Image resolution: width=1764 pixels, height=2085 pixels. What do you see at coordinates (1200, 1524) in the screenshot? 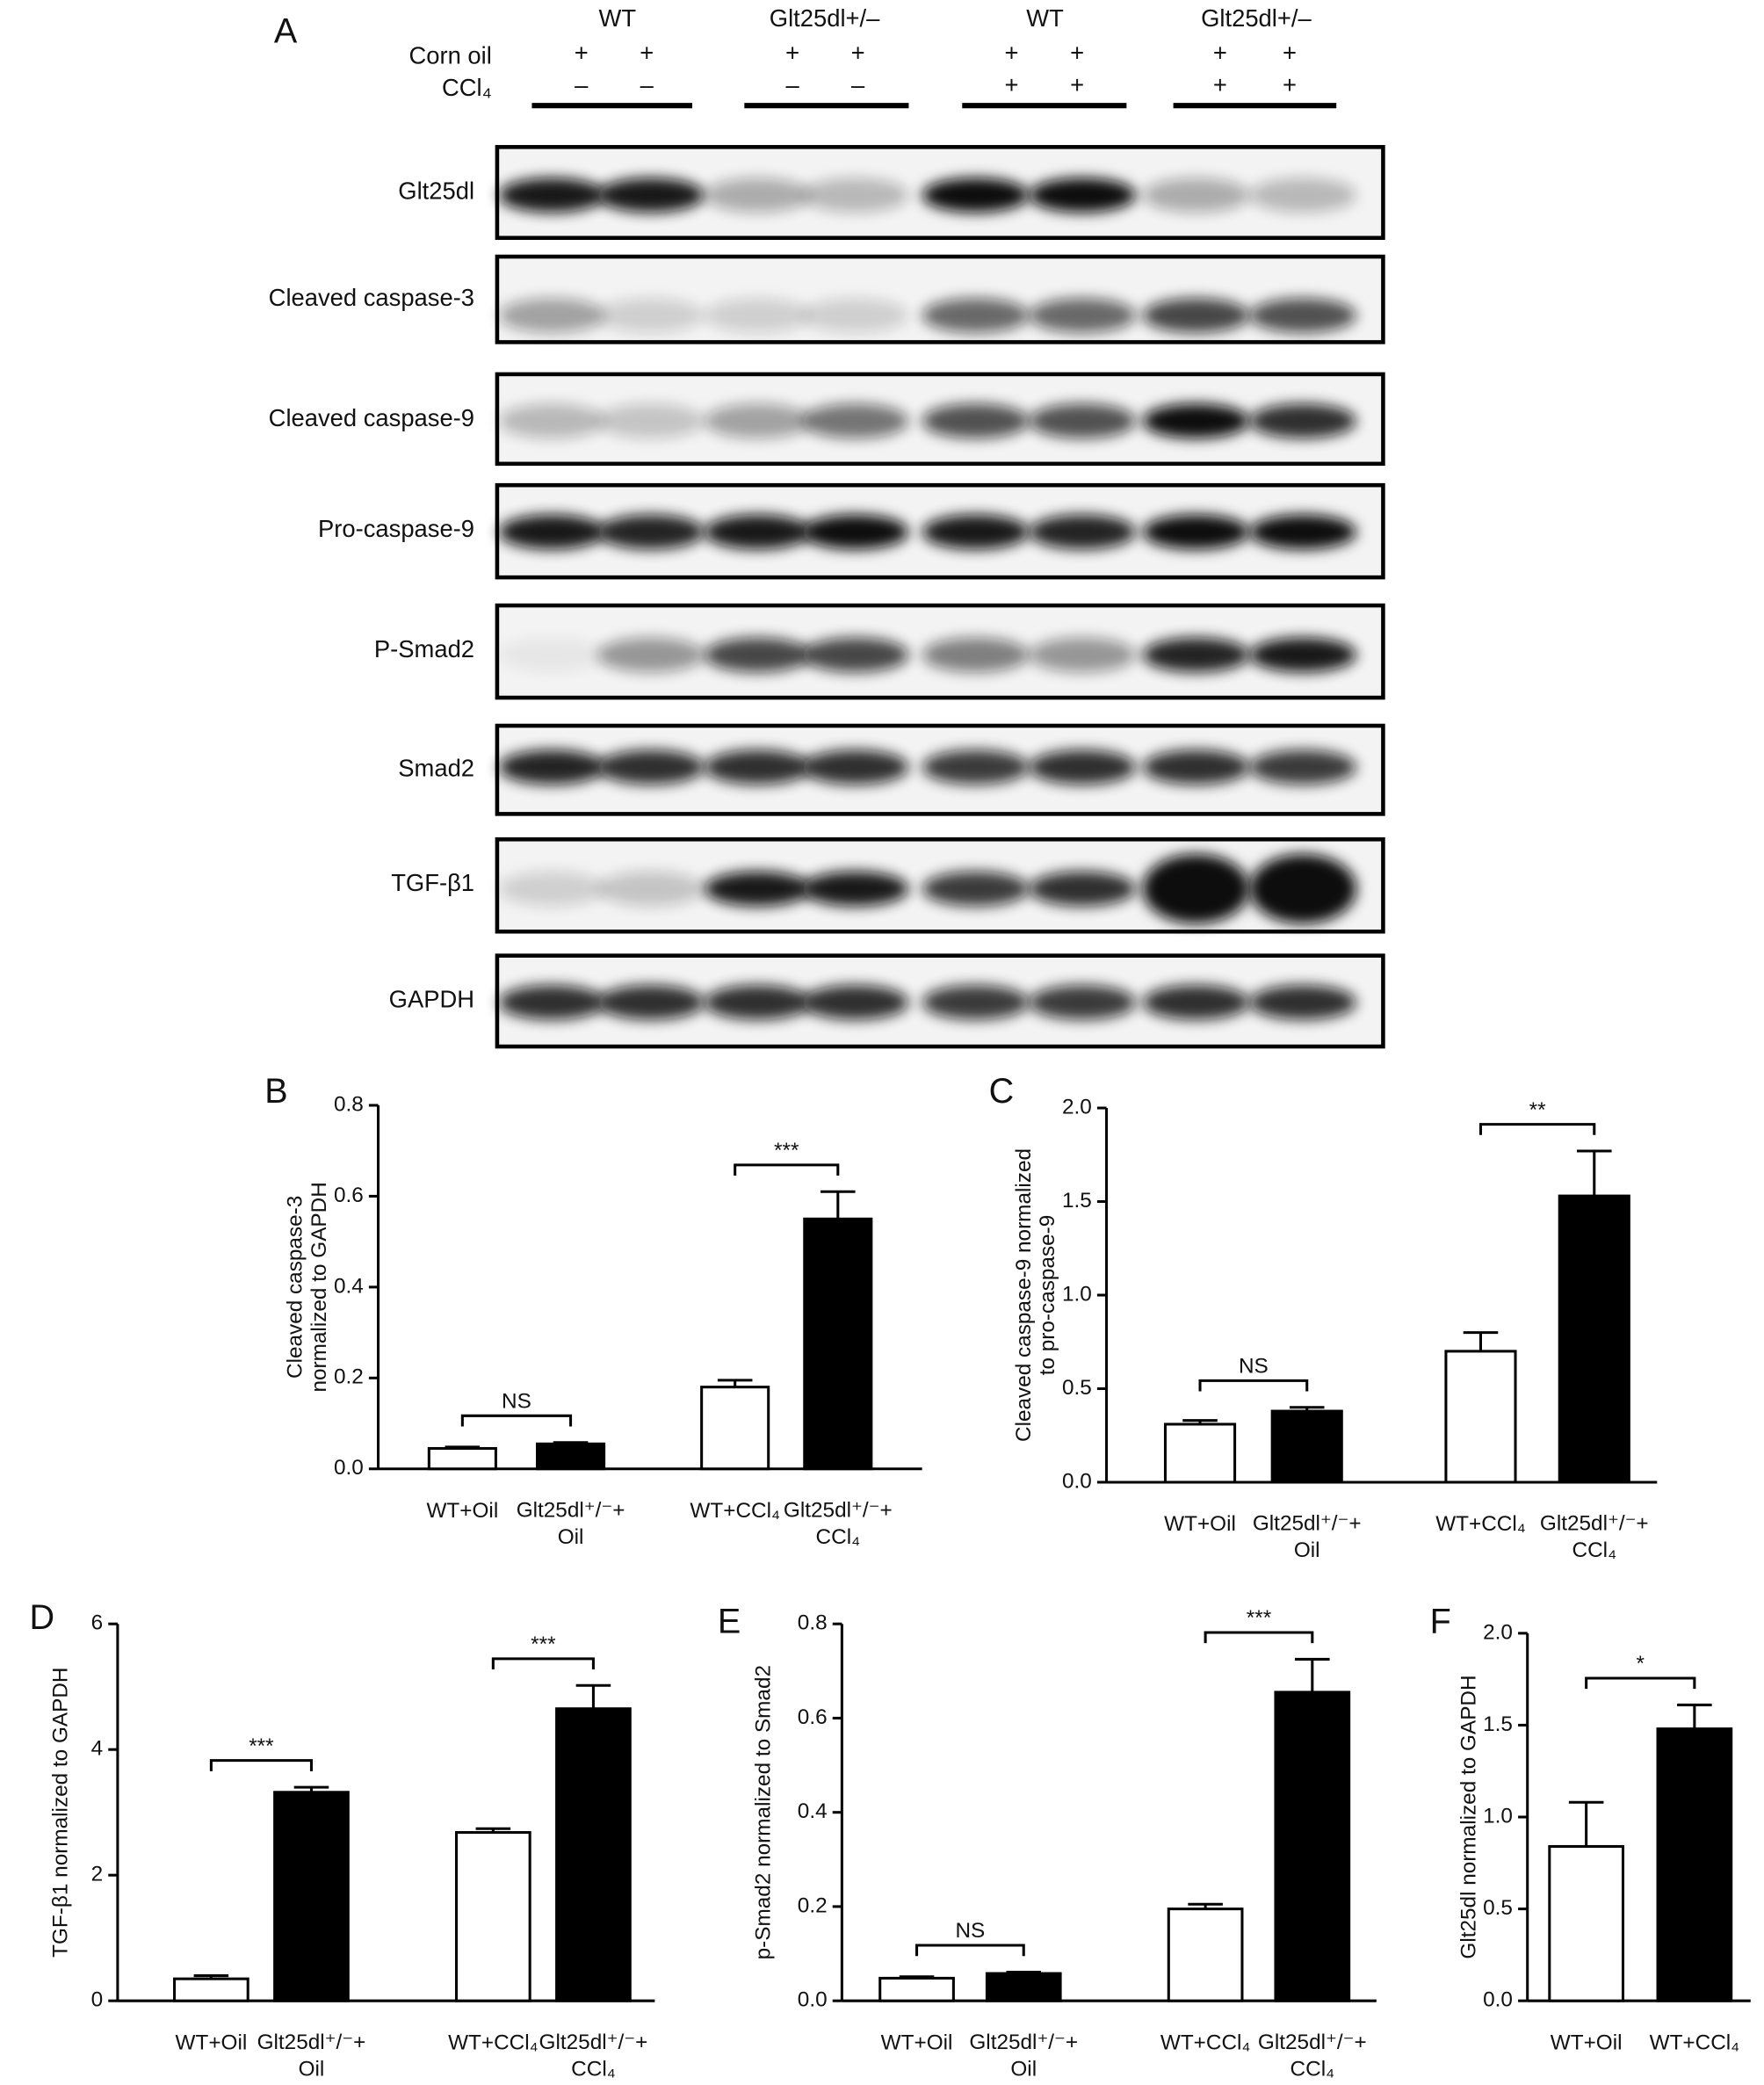
I see `x-tick-label: WT+Oil` at bounding box center [1200, 1524].